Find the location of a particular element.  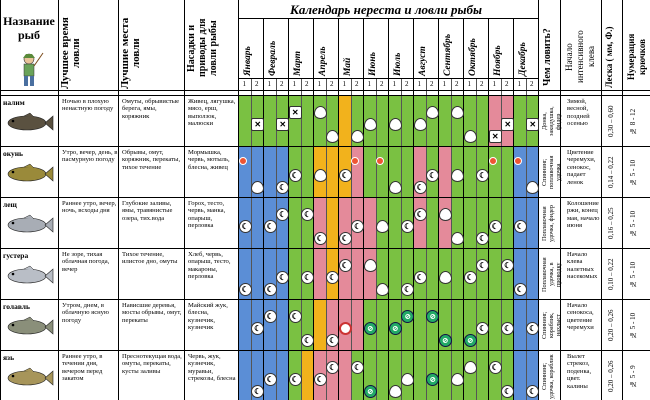

month-label-10: Октябрь is located at coordinates (473, 57).